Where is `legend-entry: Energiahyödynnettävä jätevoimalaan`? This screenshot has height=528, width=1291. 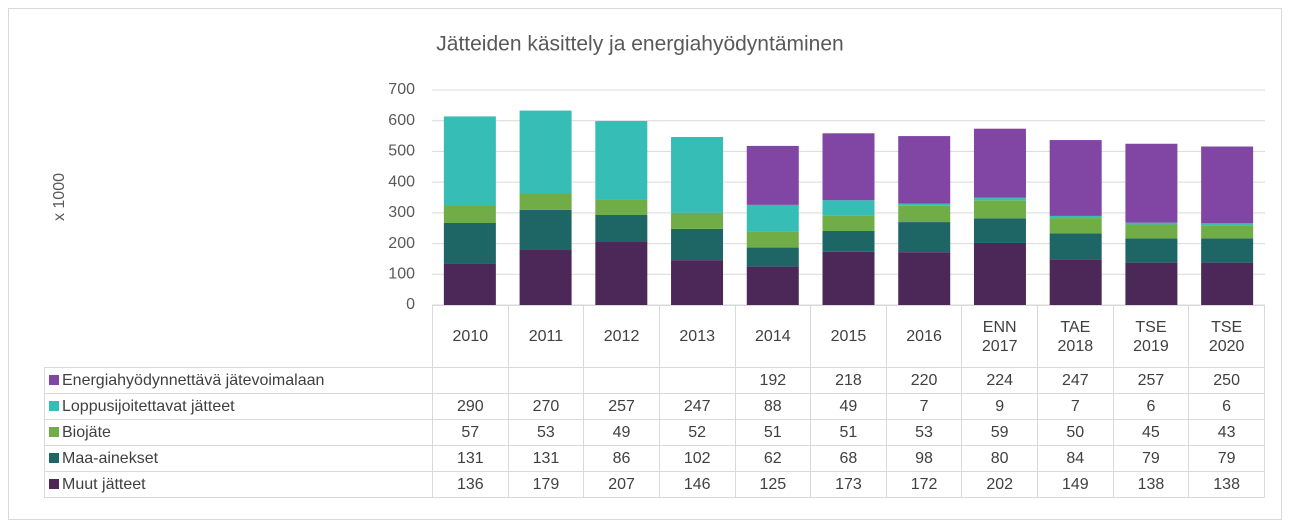
legend-entry: Energiahyödynnettävä jätevoimalaan is located at coordinates (238, 380).